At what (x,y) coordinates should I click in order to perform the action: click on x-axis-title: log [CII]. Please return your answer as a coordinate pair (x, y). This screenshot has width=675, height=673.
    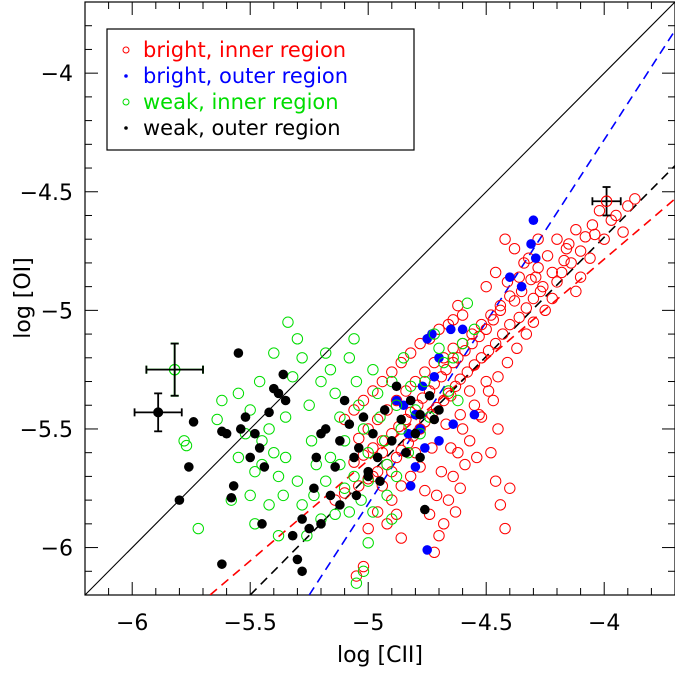
    Looking at the image, I should click on (380, 655).